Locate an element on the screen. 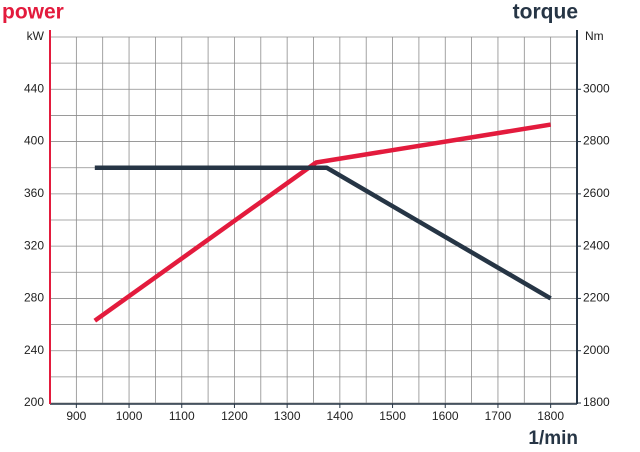  x-tick-label: 1500 is located at coordinates (392, 416).